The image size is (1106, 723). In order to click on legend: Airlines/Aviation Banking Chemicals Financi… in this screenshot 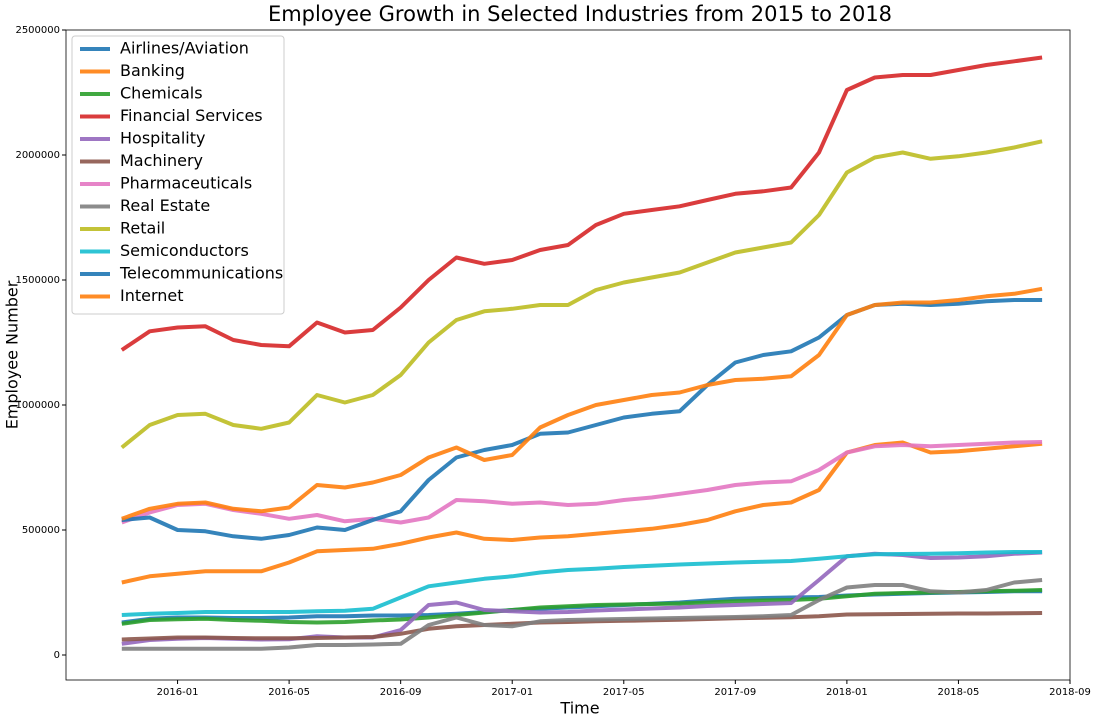, I will do `click(178, 175)`.